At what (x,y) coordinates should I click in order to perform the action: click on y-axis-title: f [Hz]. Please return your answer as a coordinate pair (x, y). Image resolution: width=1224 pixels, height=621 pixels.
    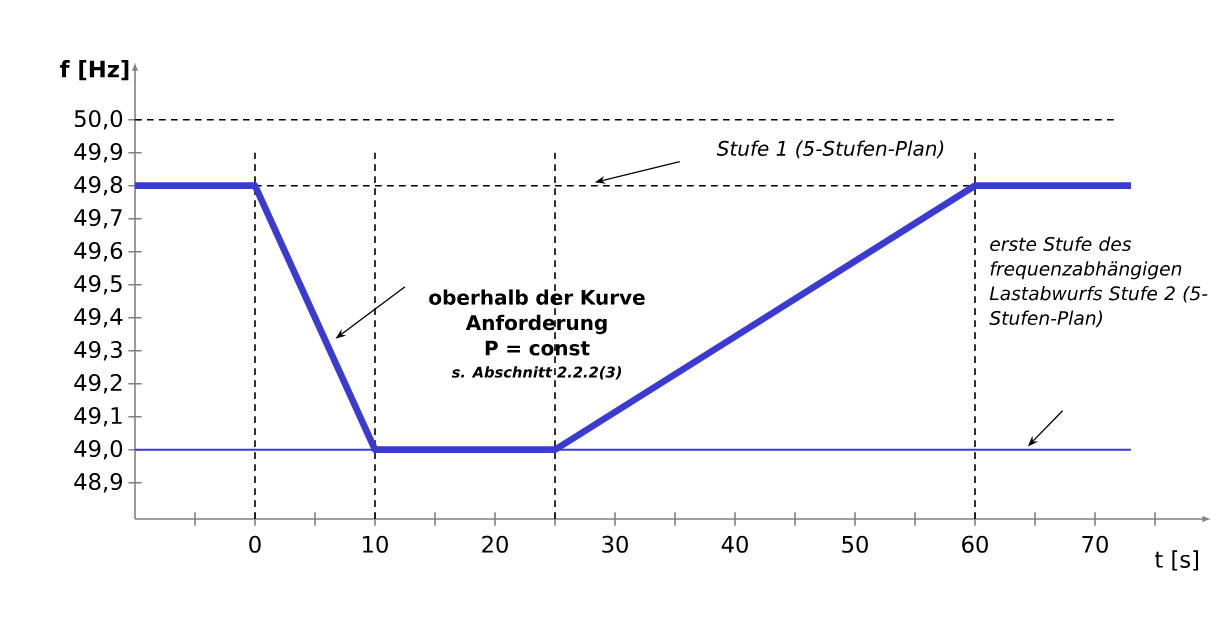
    Looking at the image, I should click on (94, 70).